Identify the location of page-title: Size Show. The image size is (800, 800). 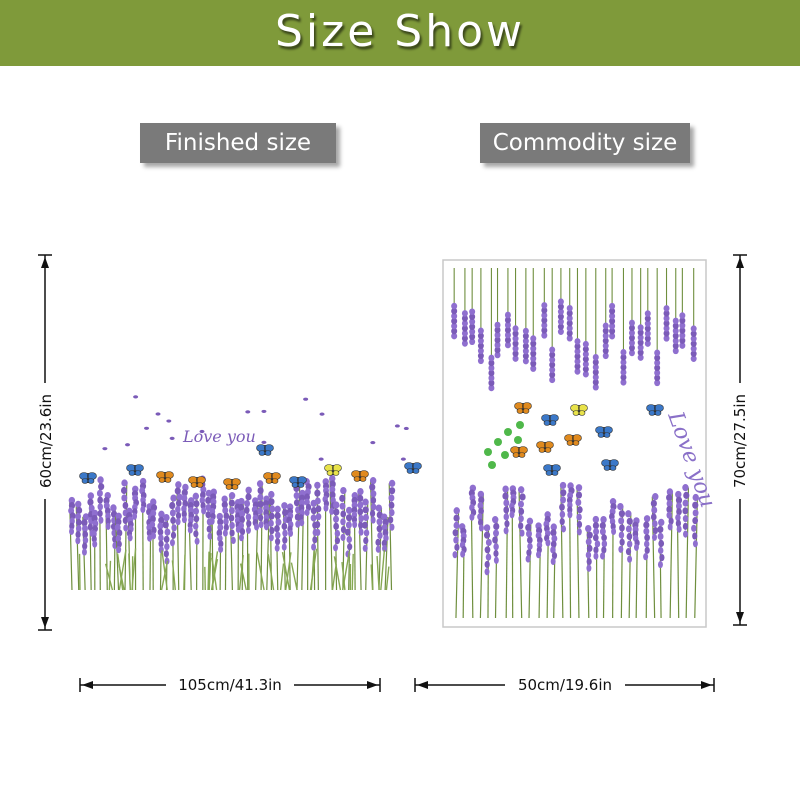
(400, 31).